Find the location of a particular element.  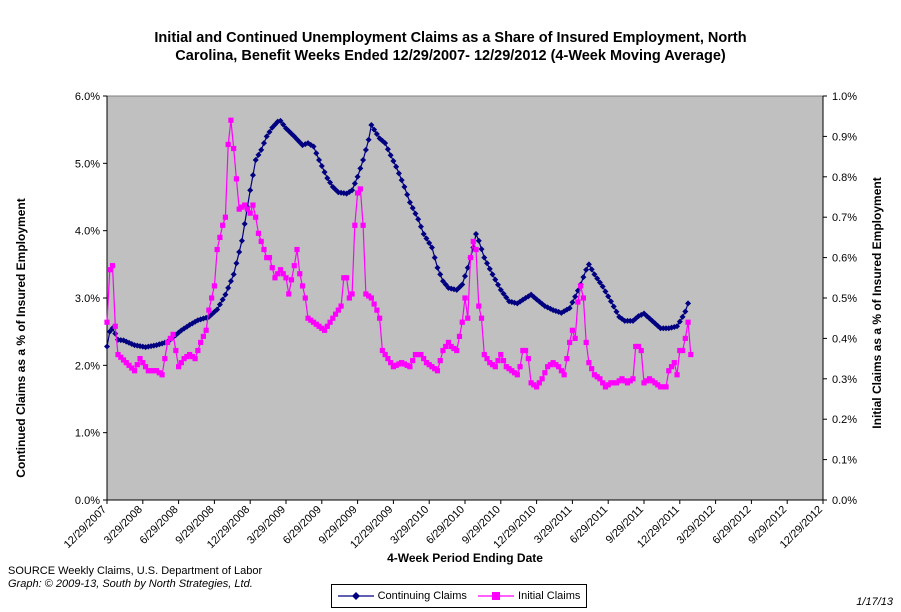

legend-label-continuing: Continuing Claims is located at coordinates (422, 596).